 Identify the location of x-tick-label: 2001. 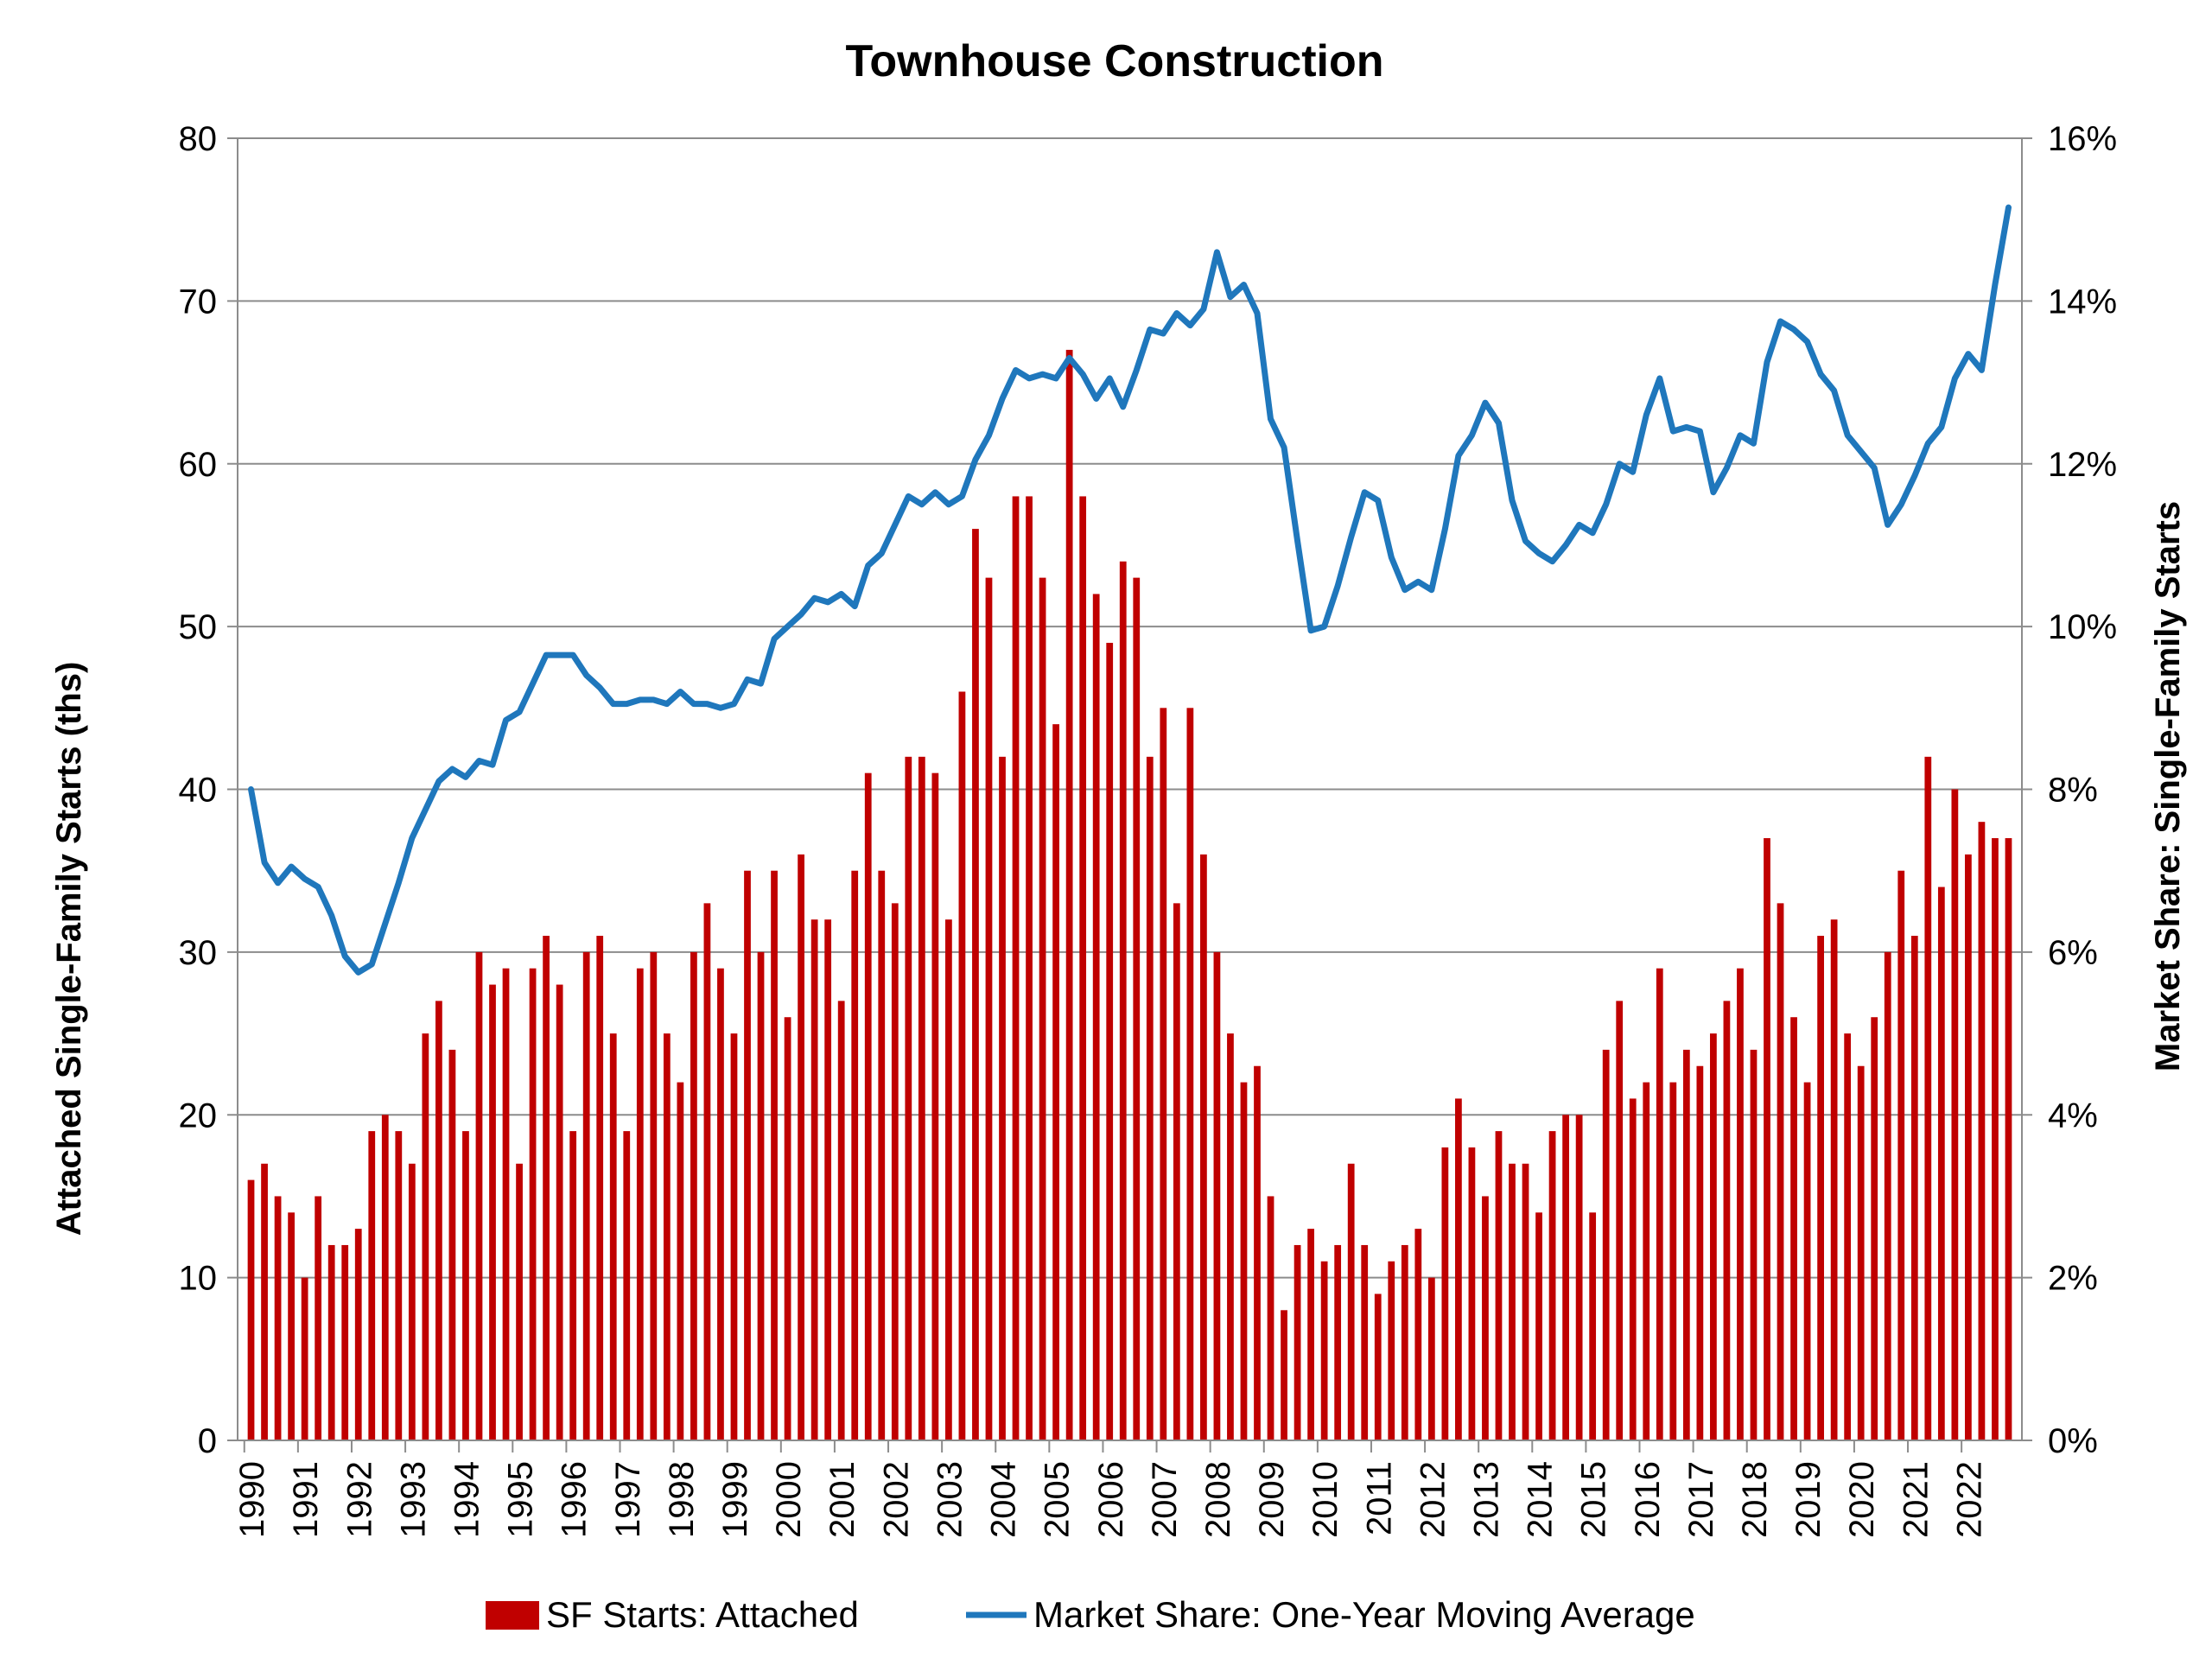
(842, 1499).